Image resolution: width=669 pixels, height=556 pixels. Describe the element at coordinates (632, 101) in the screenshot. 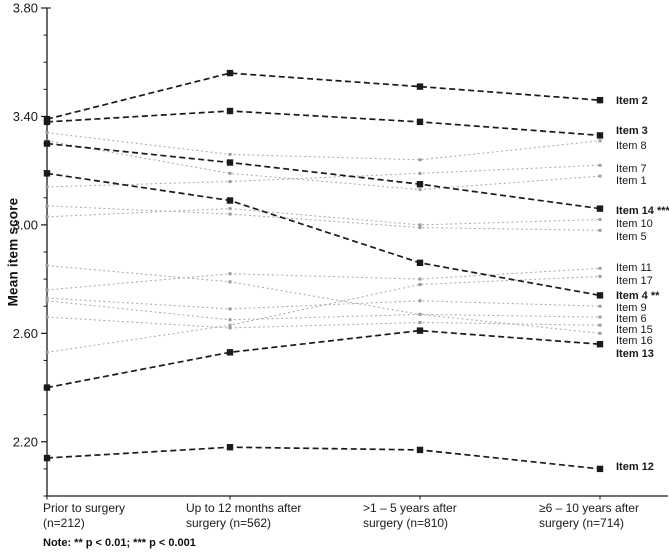

I see `item-label-item-2: Item 2` at that location.